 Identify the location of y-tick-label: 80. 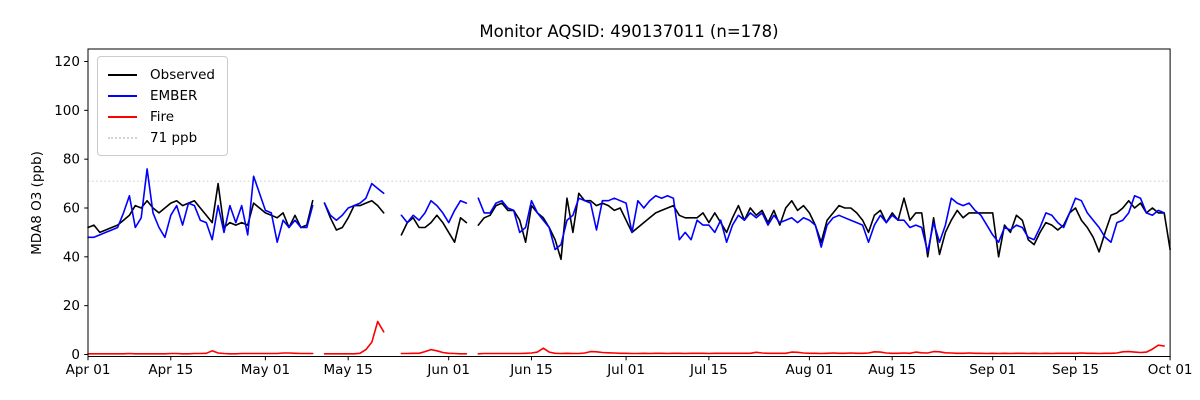
(71, 160).